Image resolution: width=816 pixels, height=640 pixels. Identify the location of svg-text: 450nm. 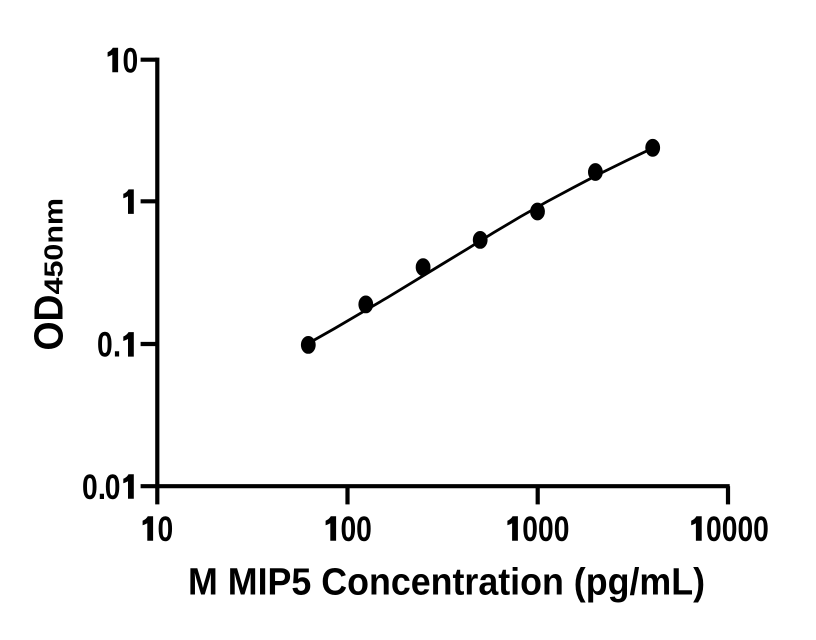
(55, 246).